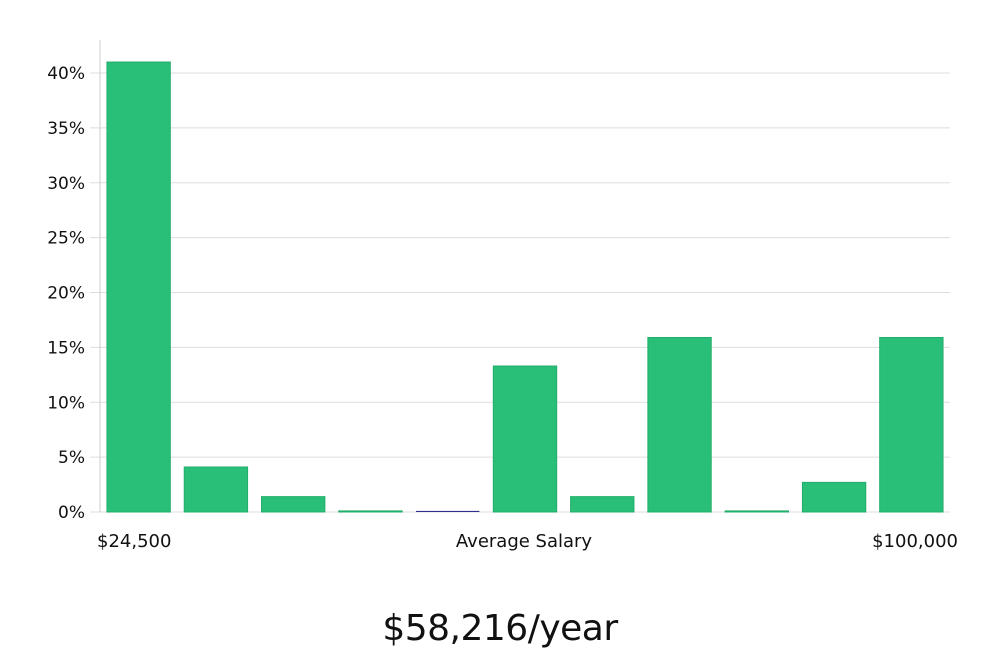 The image size is (1000, 660). I want to click on x-axis-max-label: $100,000, so click(915, 541).